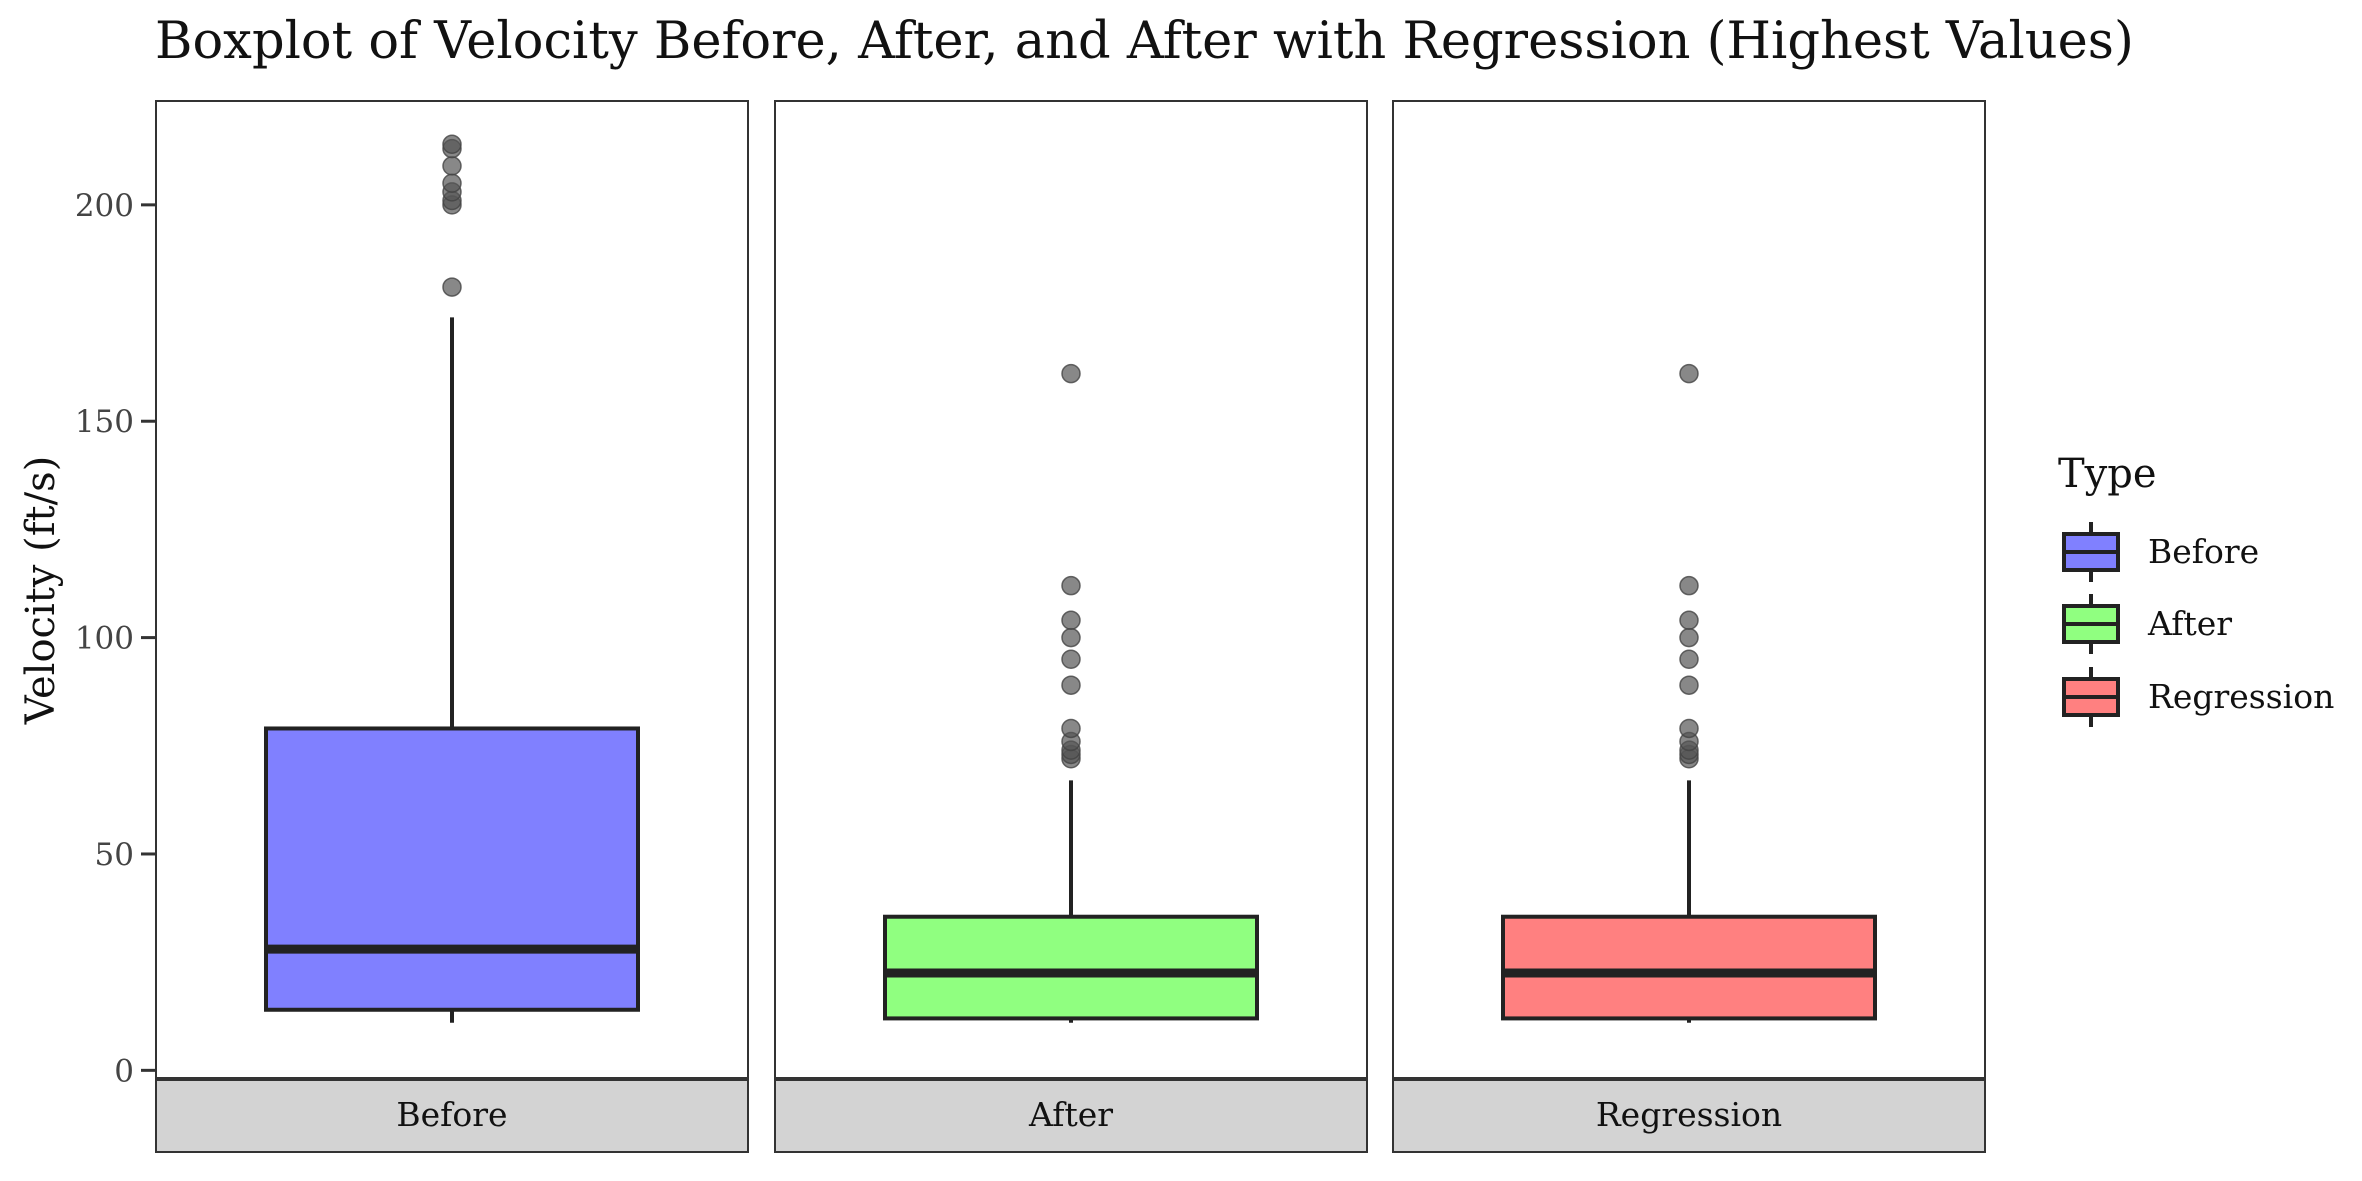 Image resolution: width=2362 pixels, height=1181 pixels. What do you see at coordinates (124, 1071) in the screenshot?
I see `y-tick-label: 0` at bounding box center [124, 1071].